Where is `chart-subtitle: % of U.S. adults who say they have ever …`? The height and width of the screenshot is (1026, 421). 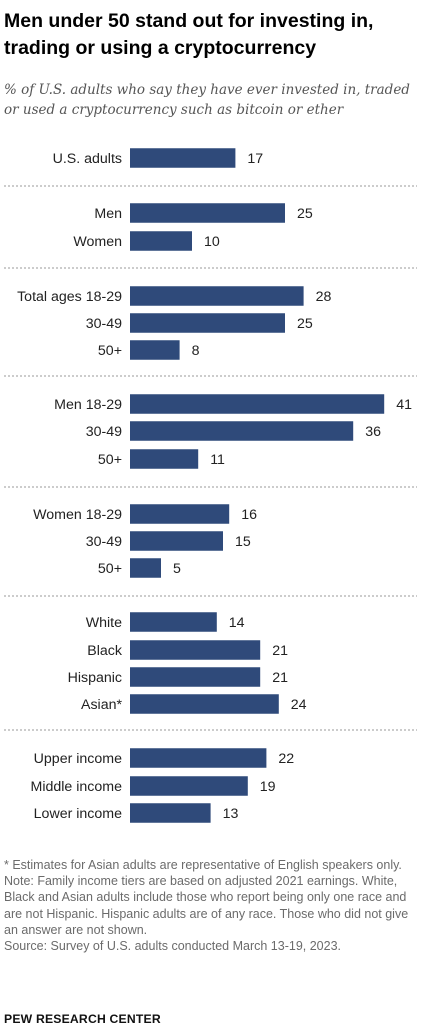
chart-subtitle: % of U.S. adults who say they have ever … is located at coordinates (207, 100).